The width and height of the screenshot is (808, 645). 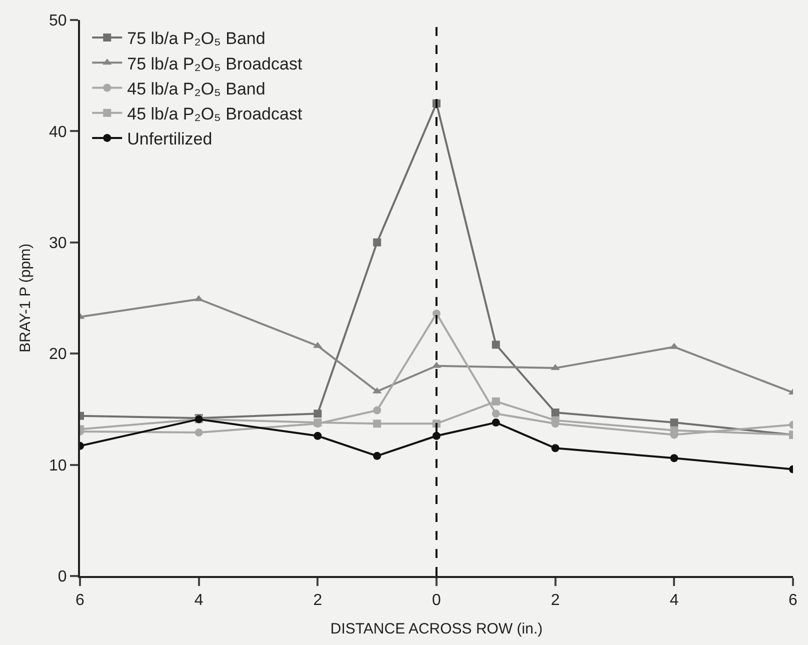 What do you see at coordinates (214, 64) in the screenshot?
I see `legend-label: 75 lb/a P₂O₅ Broadcast` at bounding box center [214, 64].